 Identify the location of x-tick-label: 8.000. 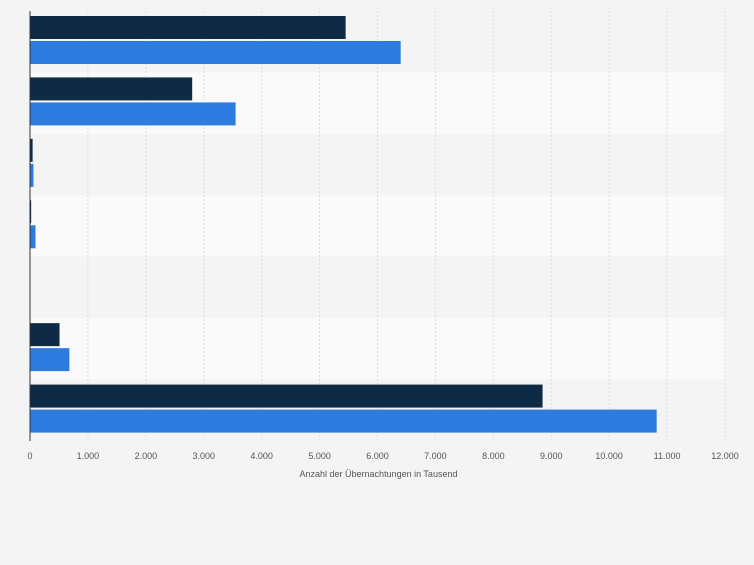
(493, 456).